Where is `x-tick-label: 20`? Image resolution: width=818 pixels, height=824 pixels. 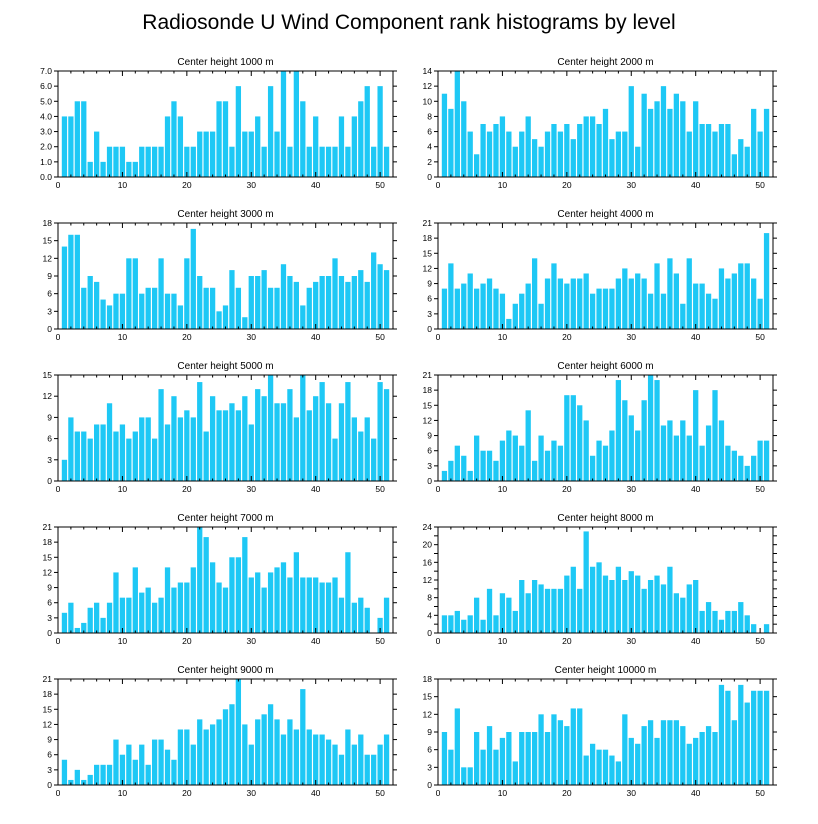
x-tick-label: 20 is located at coordinates (567, 185).